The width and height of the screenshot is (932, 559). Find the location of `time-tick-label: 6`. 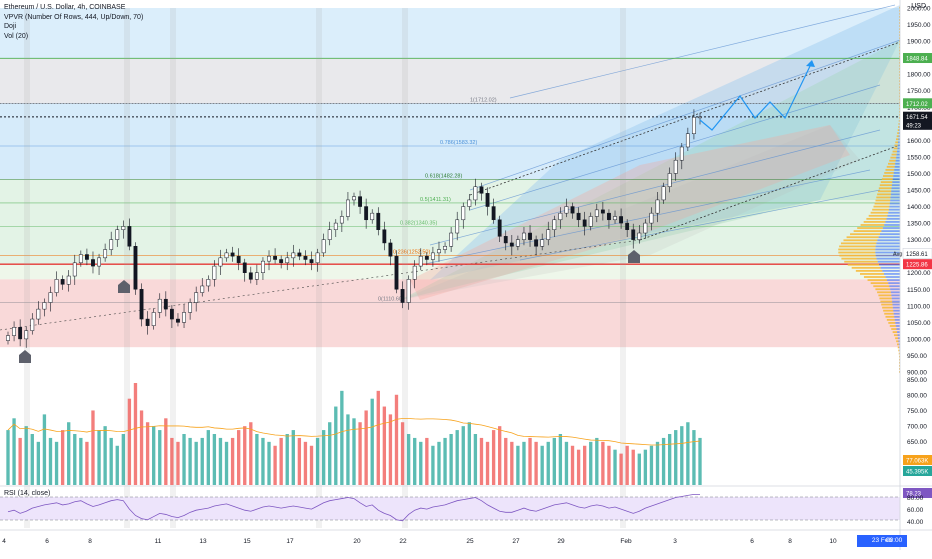

time-tick-label: 6 is located at coordinates (752, 541).